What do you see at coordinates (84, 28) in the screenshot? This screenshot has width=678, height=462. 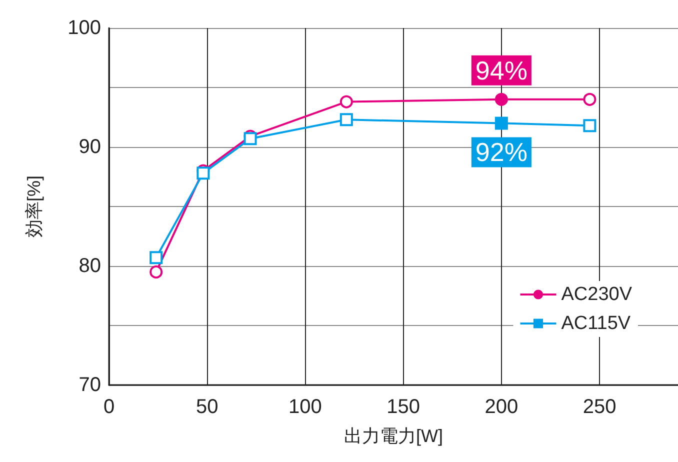 I see `y-tick-label: 100` at bounding box center [84, 28].